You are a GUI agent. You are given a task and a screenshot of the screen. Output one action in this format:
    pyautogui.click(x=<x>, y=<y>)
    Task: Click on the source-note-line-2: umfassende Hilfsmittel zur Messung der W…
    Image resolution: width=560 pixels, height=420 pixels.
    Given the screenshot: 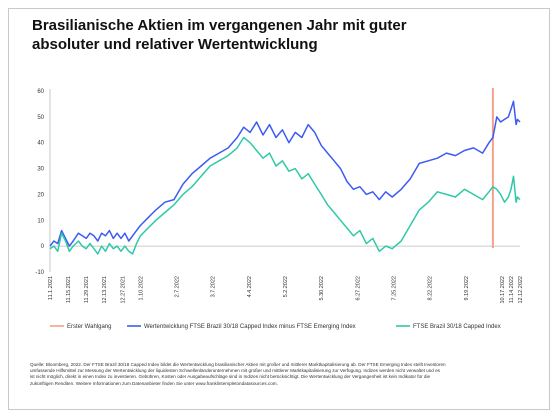 What is the action you would take?
    pyautogui.click(x=235, y=371)
    